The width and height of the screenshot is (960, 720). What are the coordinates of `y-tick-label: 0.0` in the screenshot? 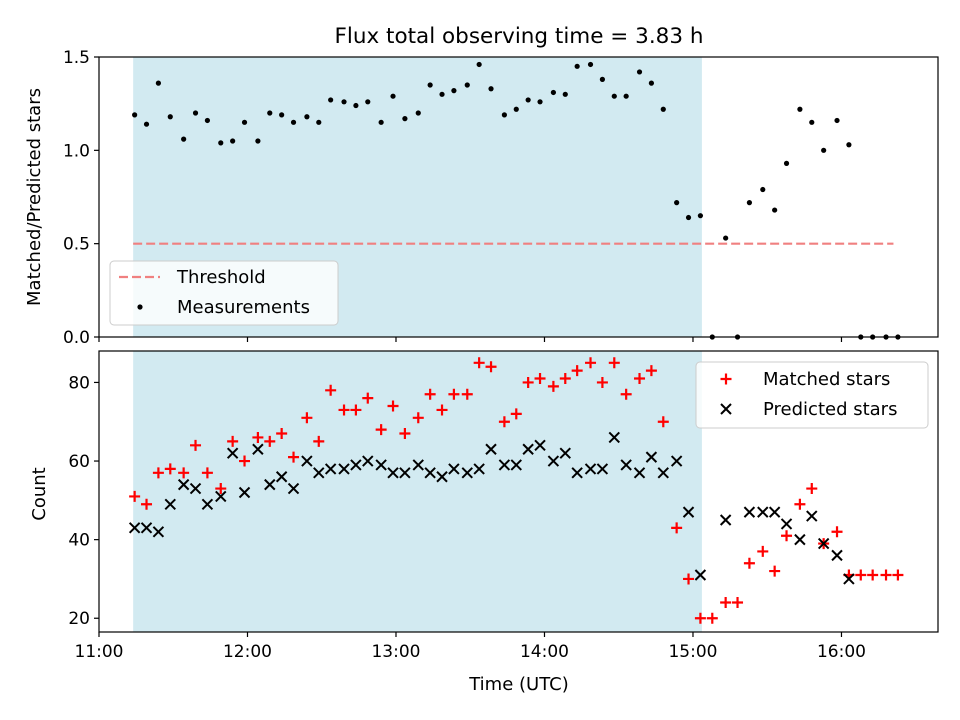 It's located at (76, 338).